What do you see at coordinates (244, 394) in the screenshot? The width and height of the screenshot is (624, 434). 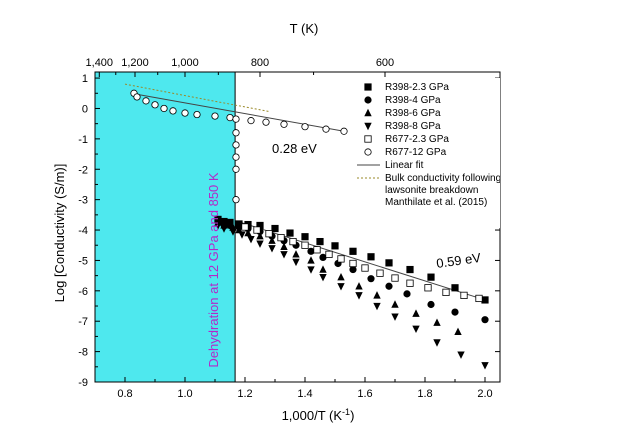 I see `x-tick-label: 1.2` at bounding box center [244, 394].